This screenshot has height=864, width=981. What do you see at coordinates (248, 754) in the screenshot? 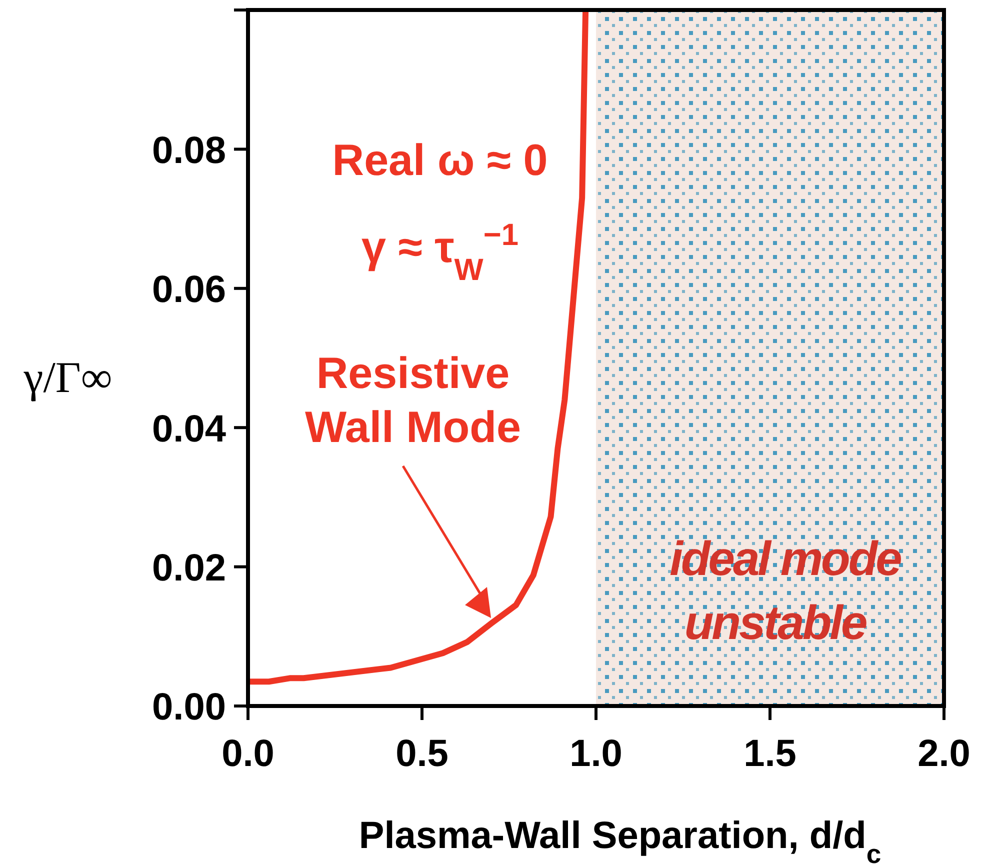
I see `x-tick-label: 0.0` at bounding box center [248, 754].